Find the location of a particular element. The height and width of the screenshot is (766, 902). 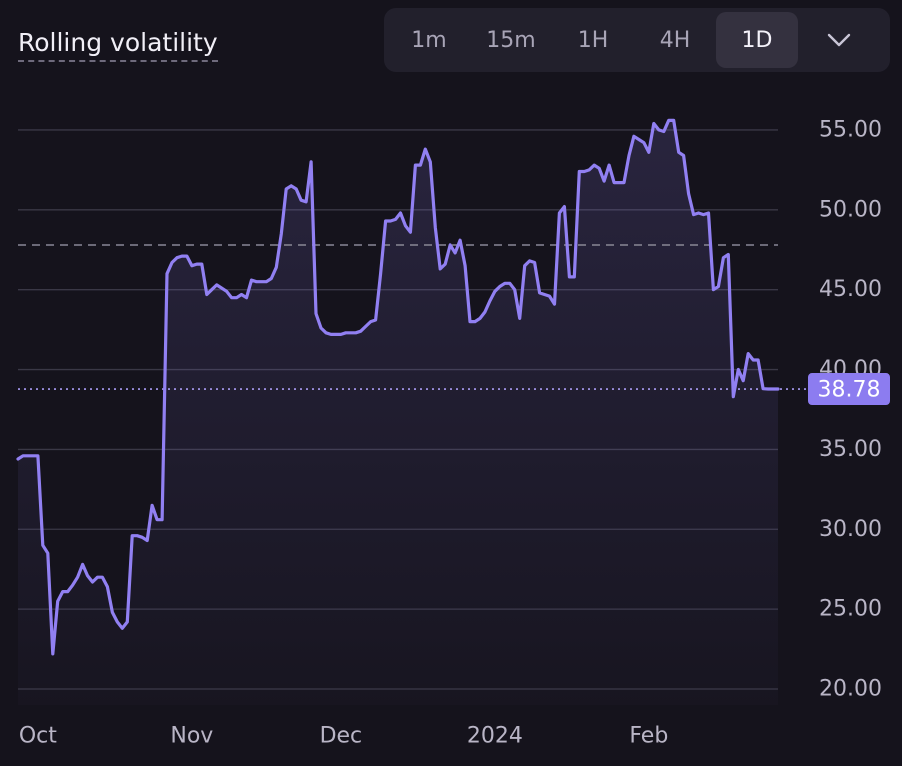

timeframe-4h-button: 4H is located at coordinates (675, 40).